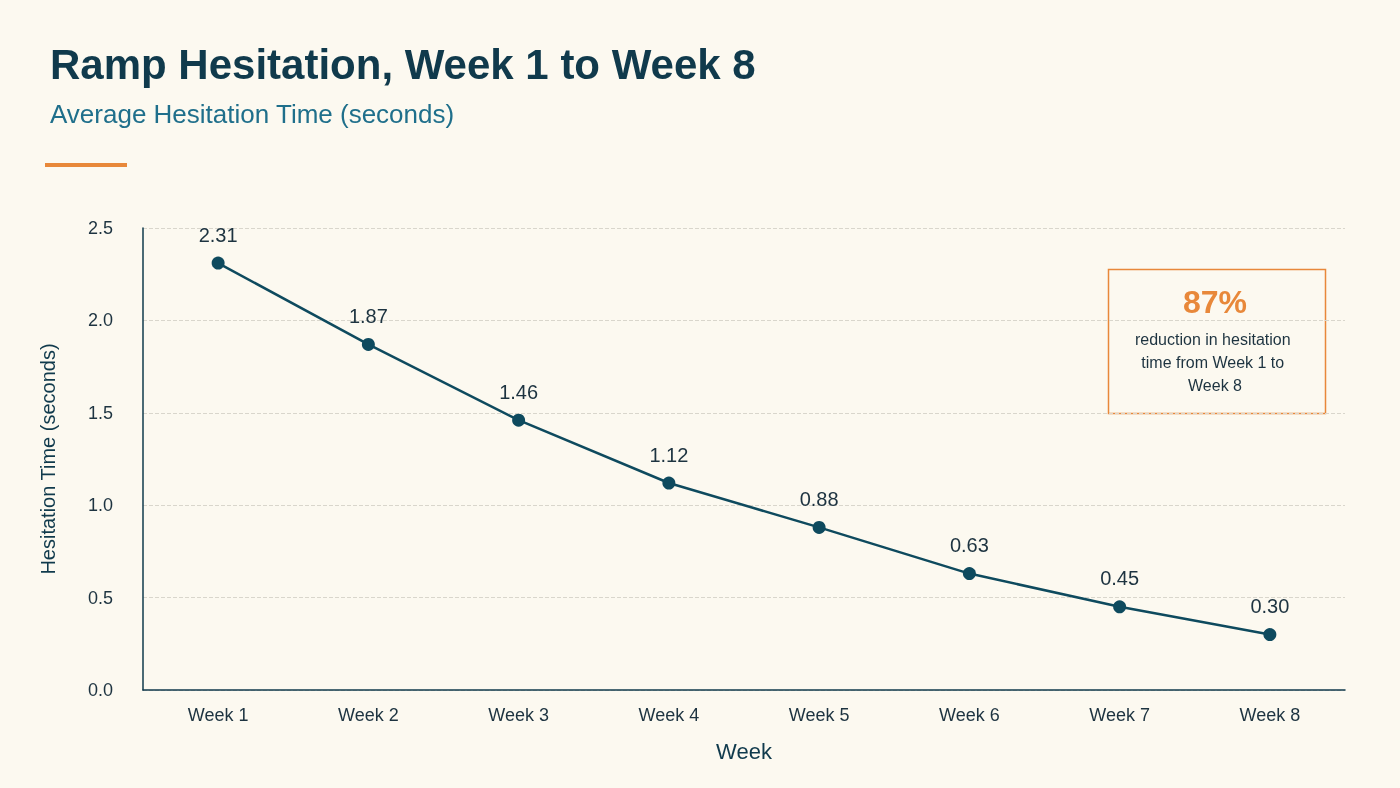 The height and width of the screenshot is (788, 1400). I want to click on y-tick-label: 2.5, so click(100, 228).